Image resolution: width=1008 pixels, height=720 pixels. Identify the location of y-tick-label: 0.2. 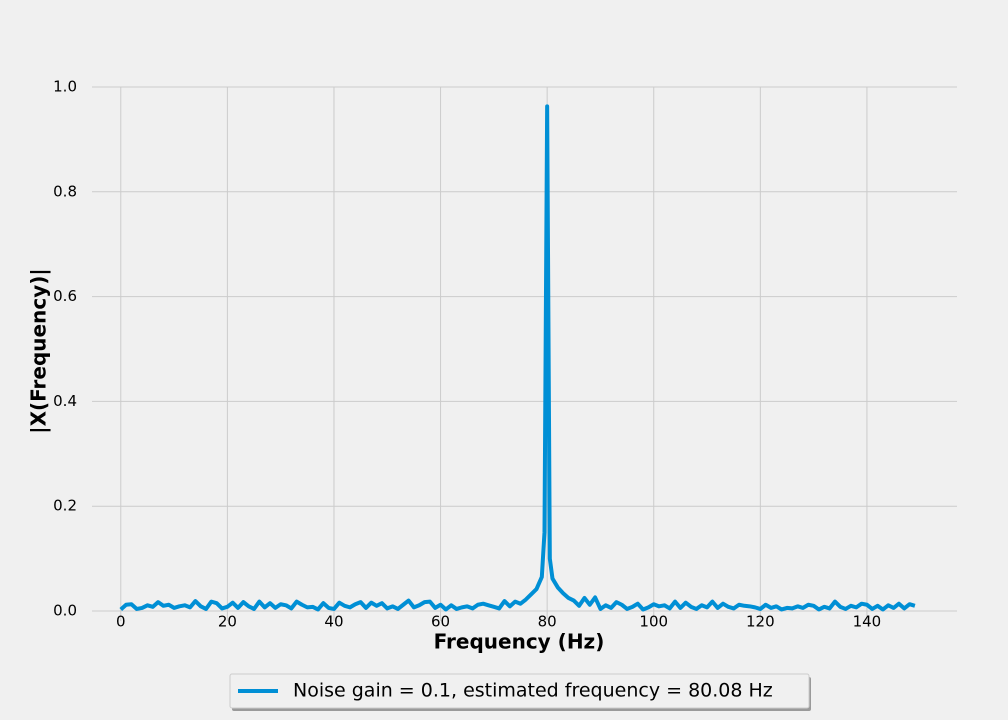
(65, 506).